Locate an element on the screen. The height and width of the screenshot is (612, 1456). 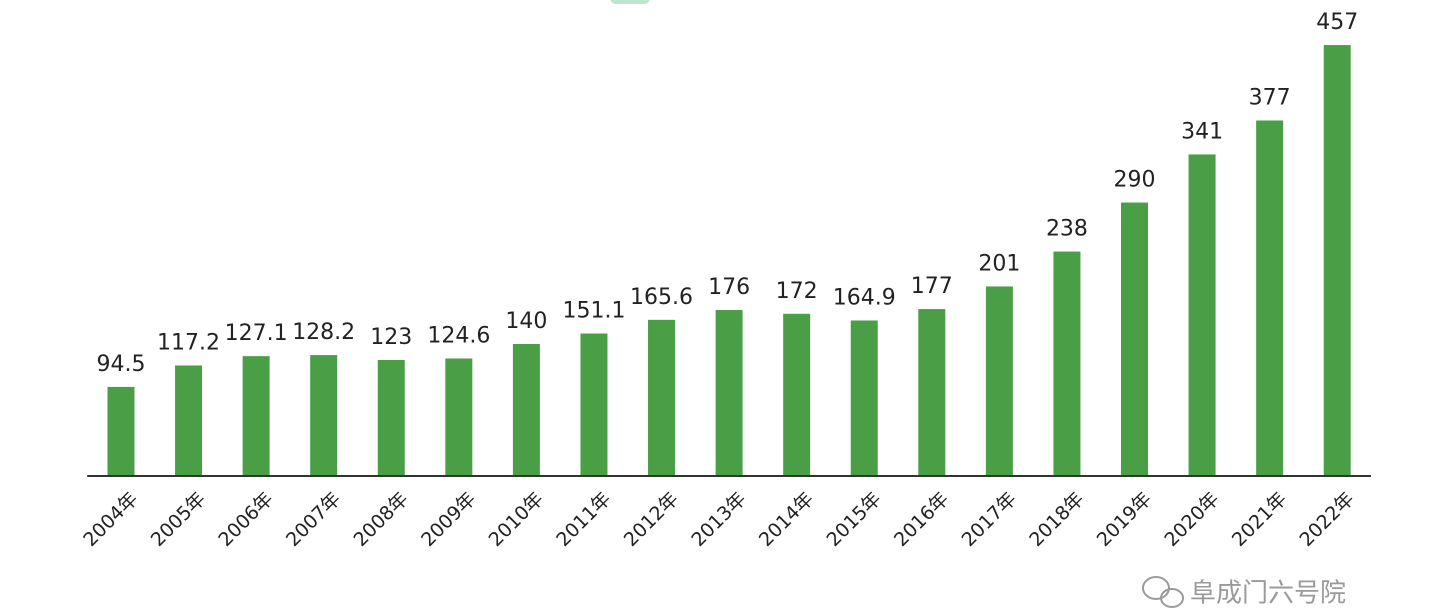
value-label: 151.1 is located at coordinates (593, 311).